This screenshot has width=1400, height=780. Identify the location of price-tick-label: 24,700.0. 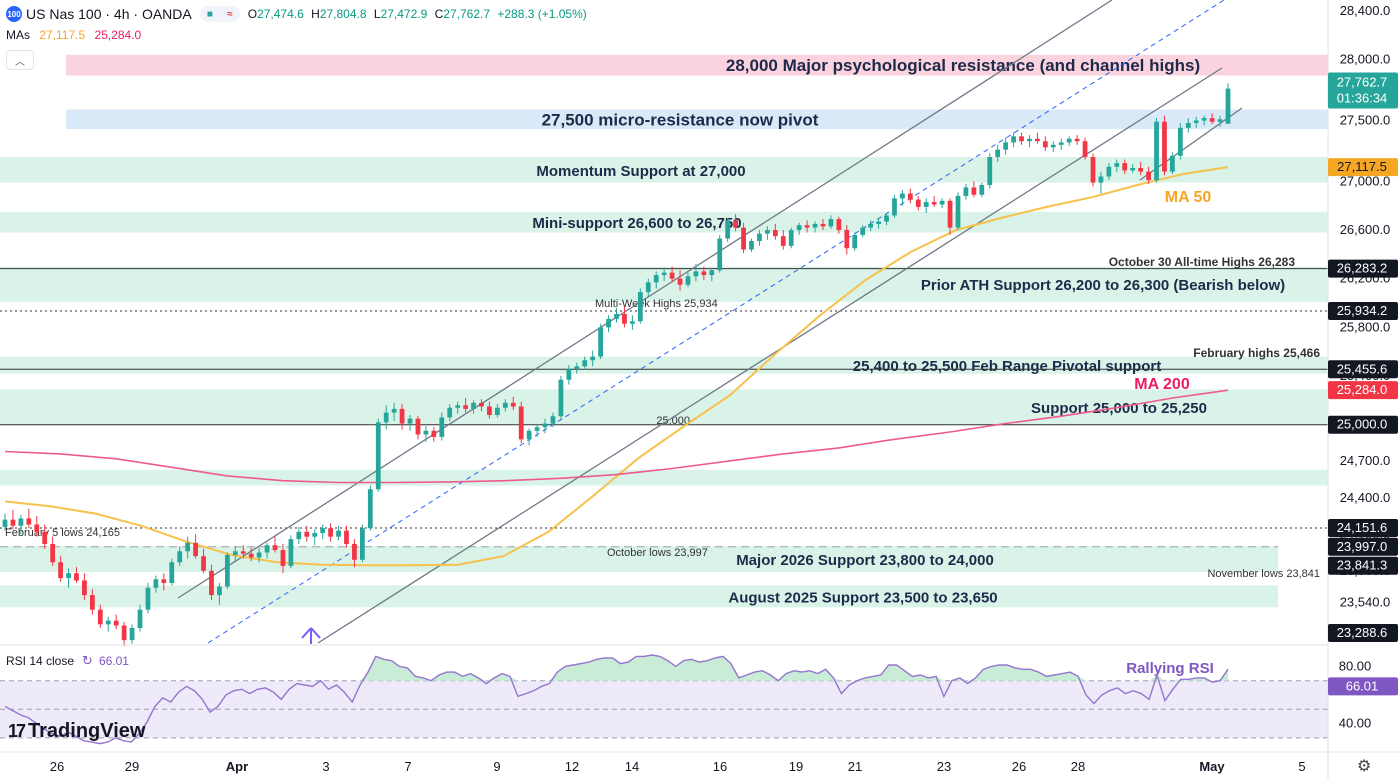
(1365, 460).